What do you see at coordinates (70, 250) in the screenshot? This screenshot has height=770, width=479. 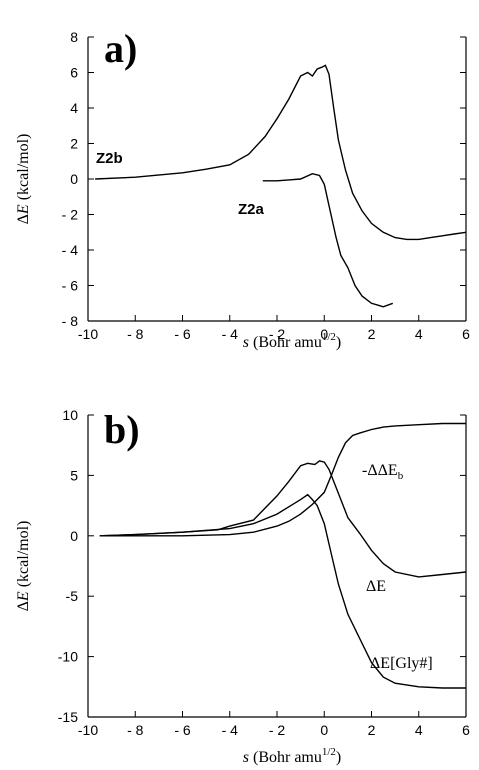 I see `y-tick-label: - 4` at bounding box center [70, 250].